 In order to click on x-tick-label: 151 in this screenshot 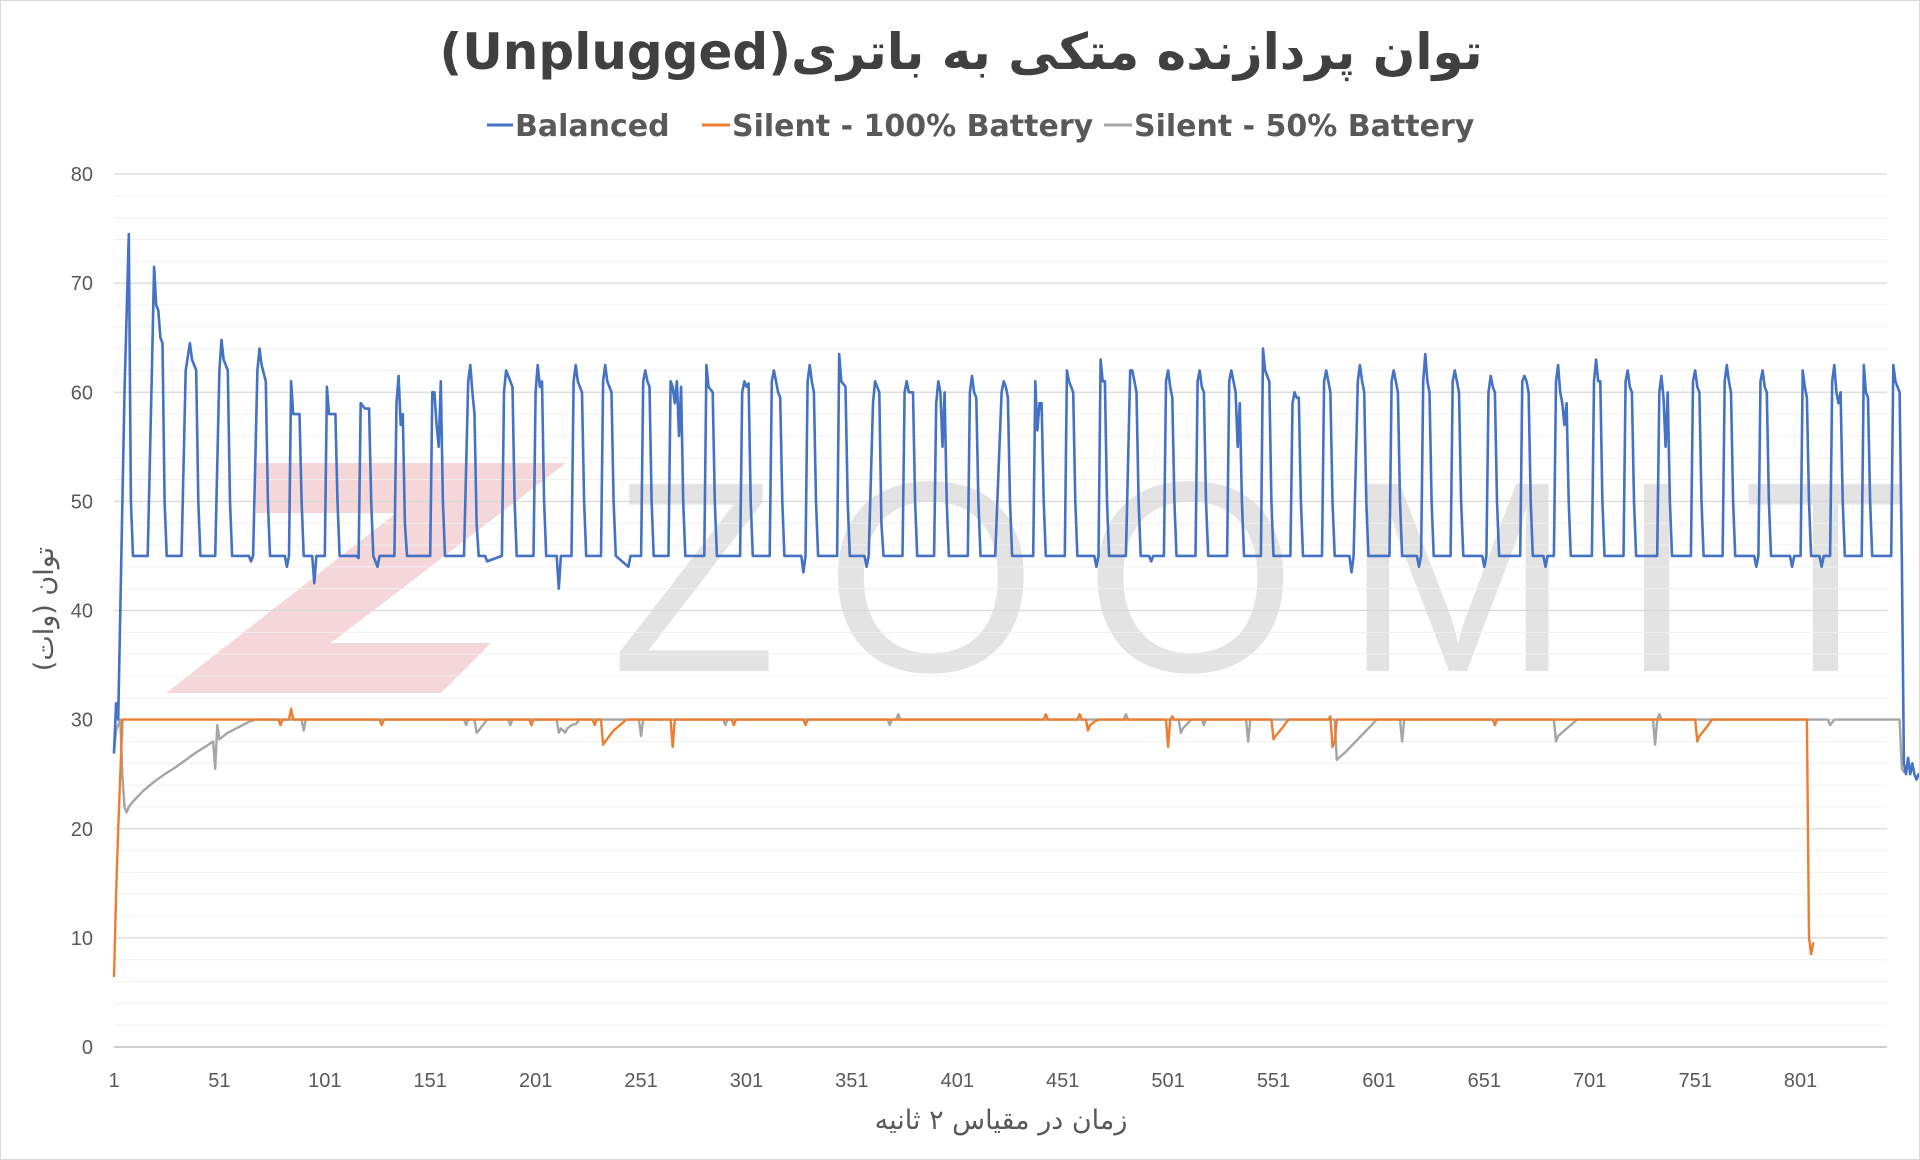, I will do `click(430, 1081)`.